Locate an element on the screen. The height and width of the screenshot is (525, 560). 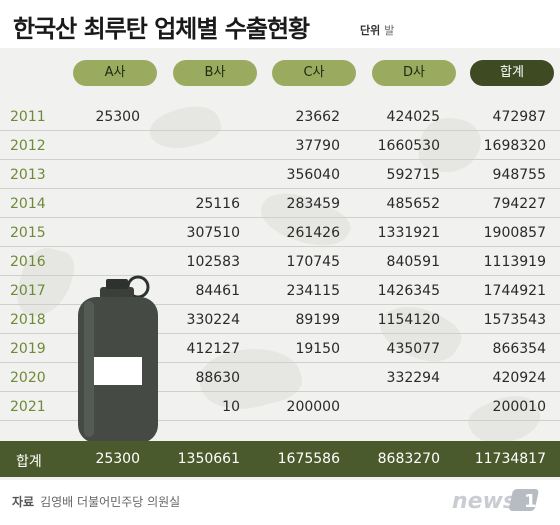
row-year: 2019 is located at coordinates (28, 349).